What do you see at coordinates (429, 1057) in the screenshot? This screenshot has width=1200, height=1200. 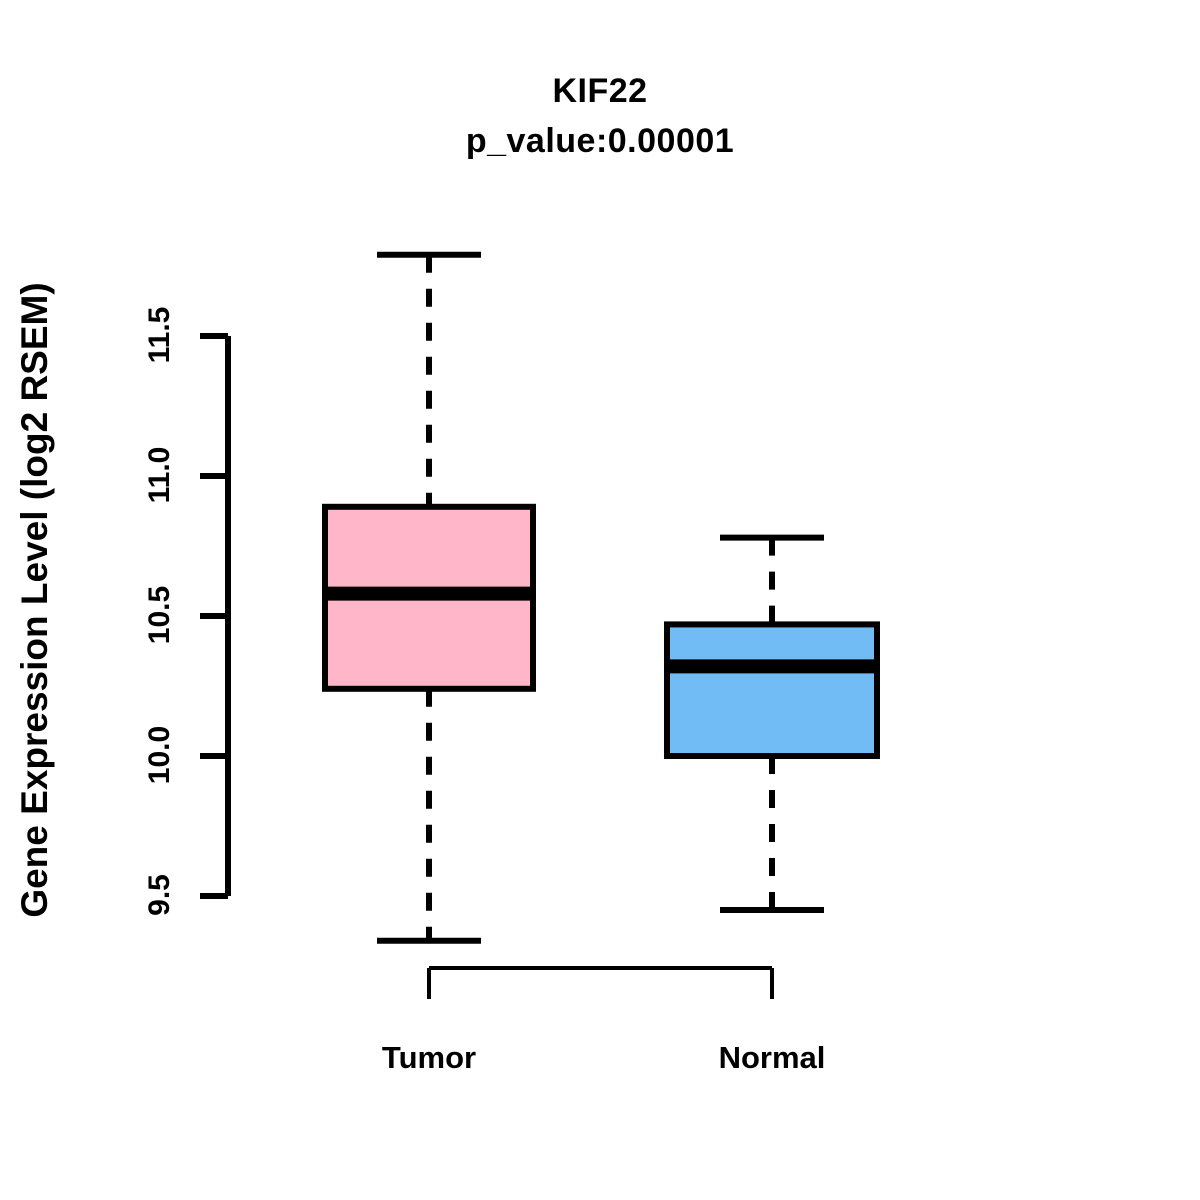 I see `x-tick-label-tumor: Tumor` at bounding box center [429, 1057].